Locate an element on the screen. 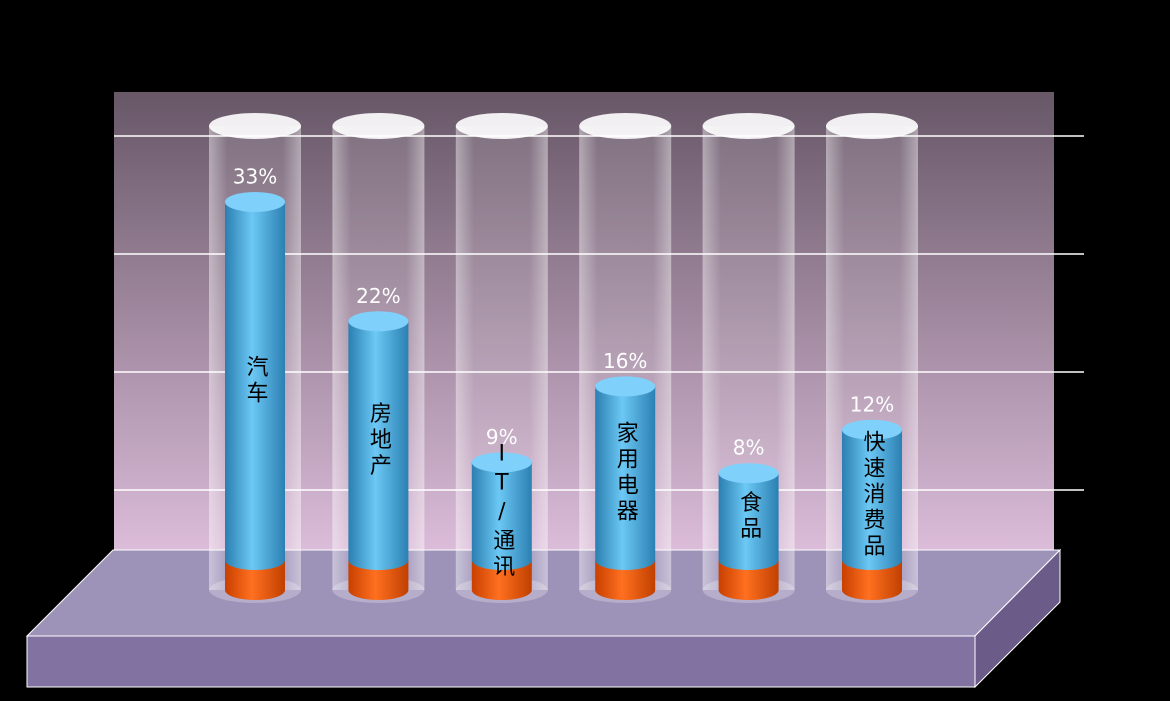  value-label: 33% is located at coordinates (255, 176).